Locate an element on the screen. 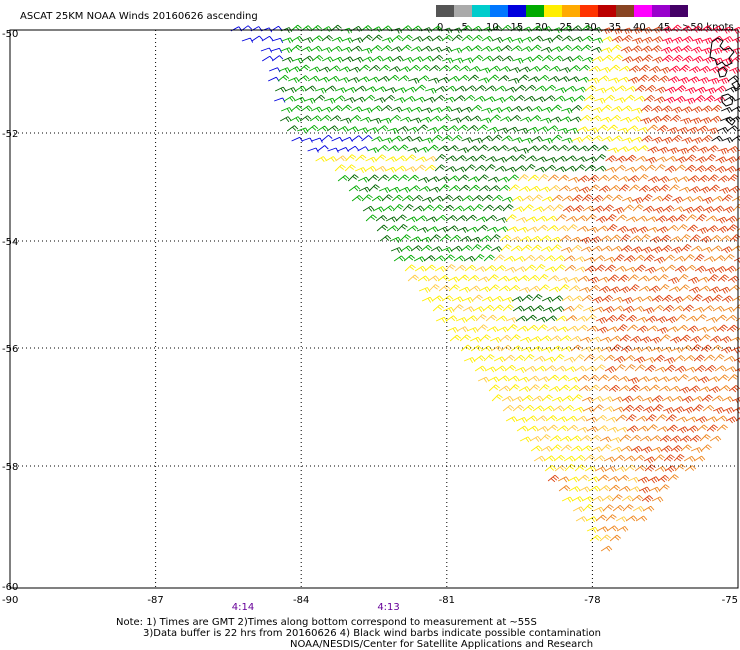 Image resolution: width=740 pixels, height=650 pixels. lat-tick-label: -54 is located at coordinates (10, 242).